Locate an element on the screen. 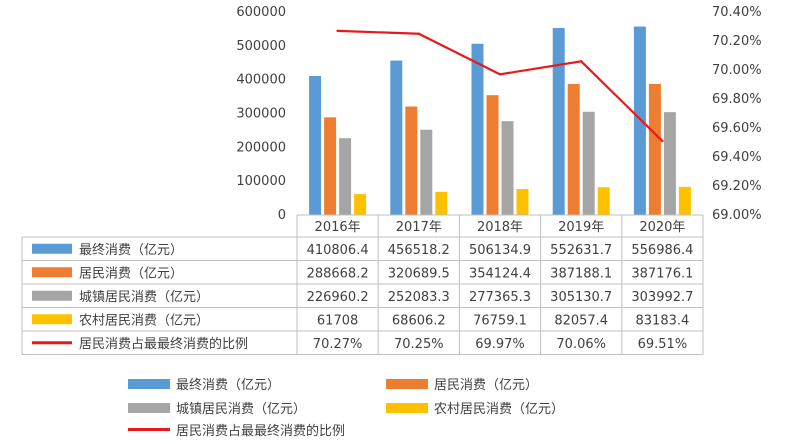  legend-label: 居民消费占最最终消费的比例 is located at coordinates (261, 431).